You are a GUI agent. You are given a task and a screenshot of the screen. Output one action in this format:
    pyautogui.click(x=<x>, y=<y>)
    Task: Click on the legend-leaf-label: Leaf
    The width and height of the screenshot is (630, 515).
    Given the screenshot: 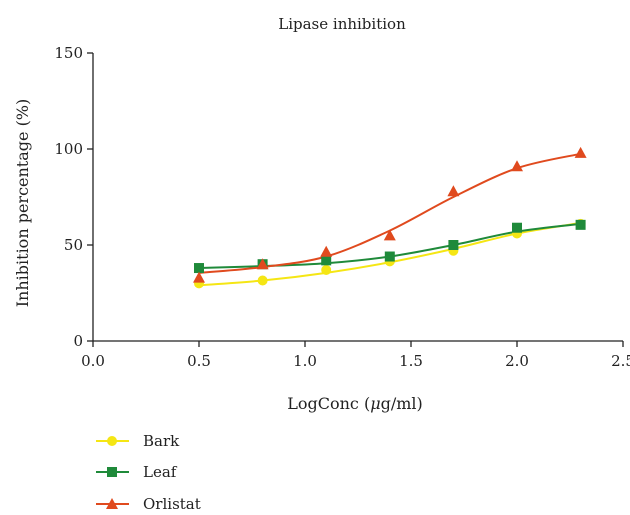 What is the action you would take?
    pyautogui.click(x=160, y=472)
    